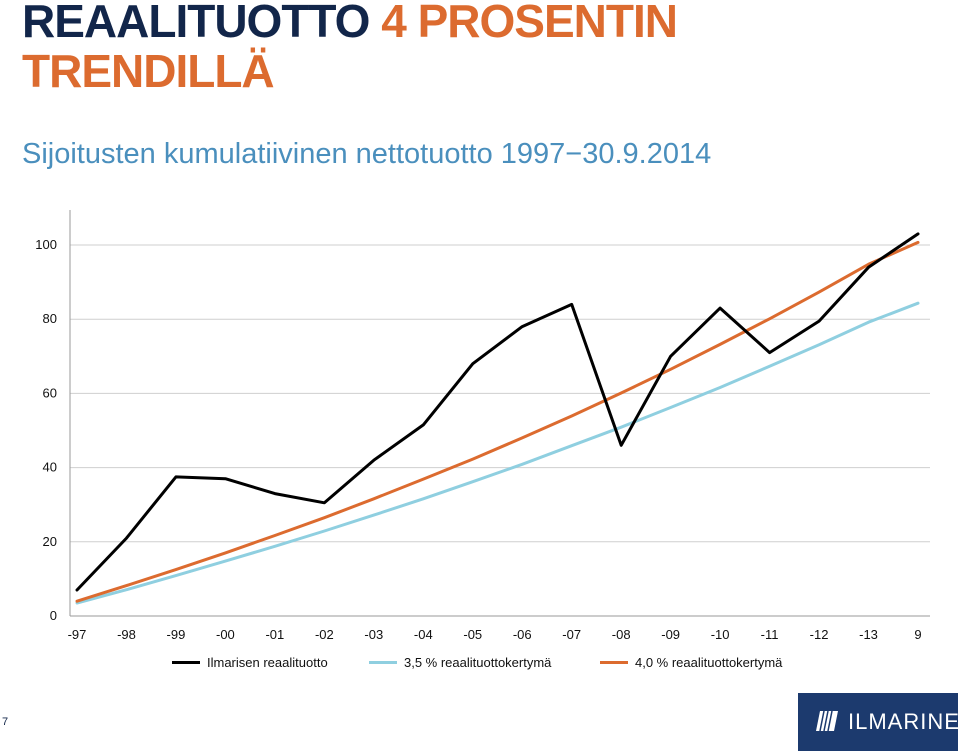 Image resolution: width=959 pixels, height=752 pixels. Describe the element at coordinates (5, 722) in the screenshot. I see `page-number: 7` at that location.